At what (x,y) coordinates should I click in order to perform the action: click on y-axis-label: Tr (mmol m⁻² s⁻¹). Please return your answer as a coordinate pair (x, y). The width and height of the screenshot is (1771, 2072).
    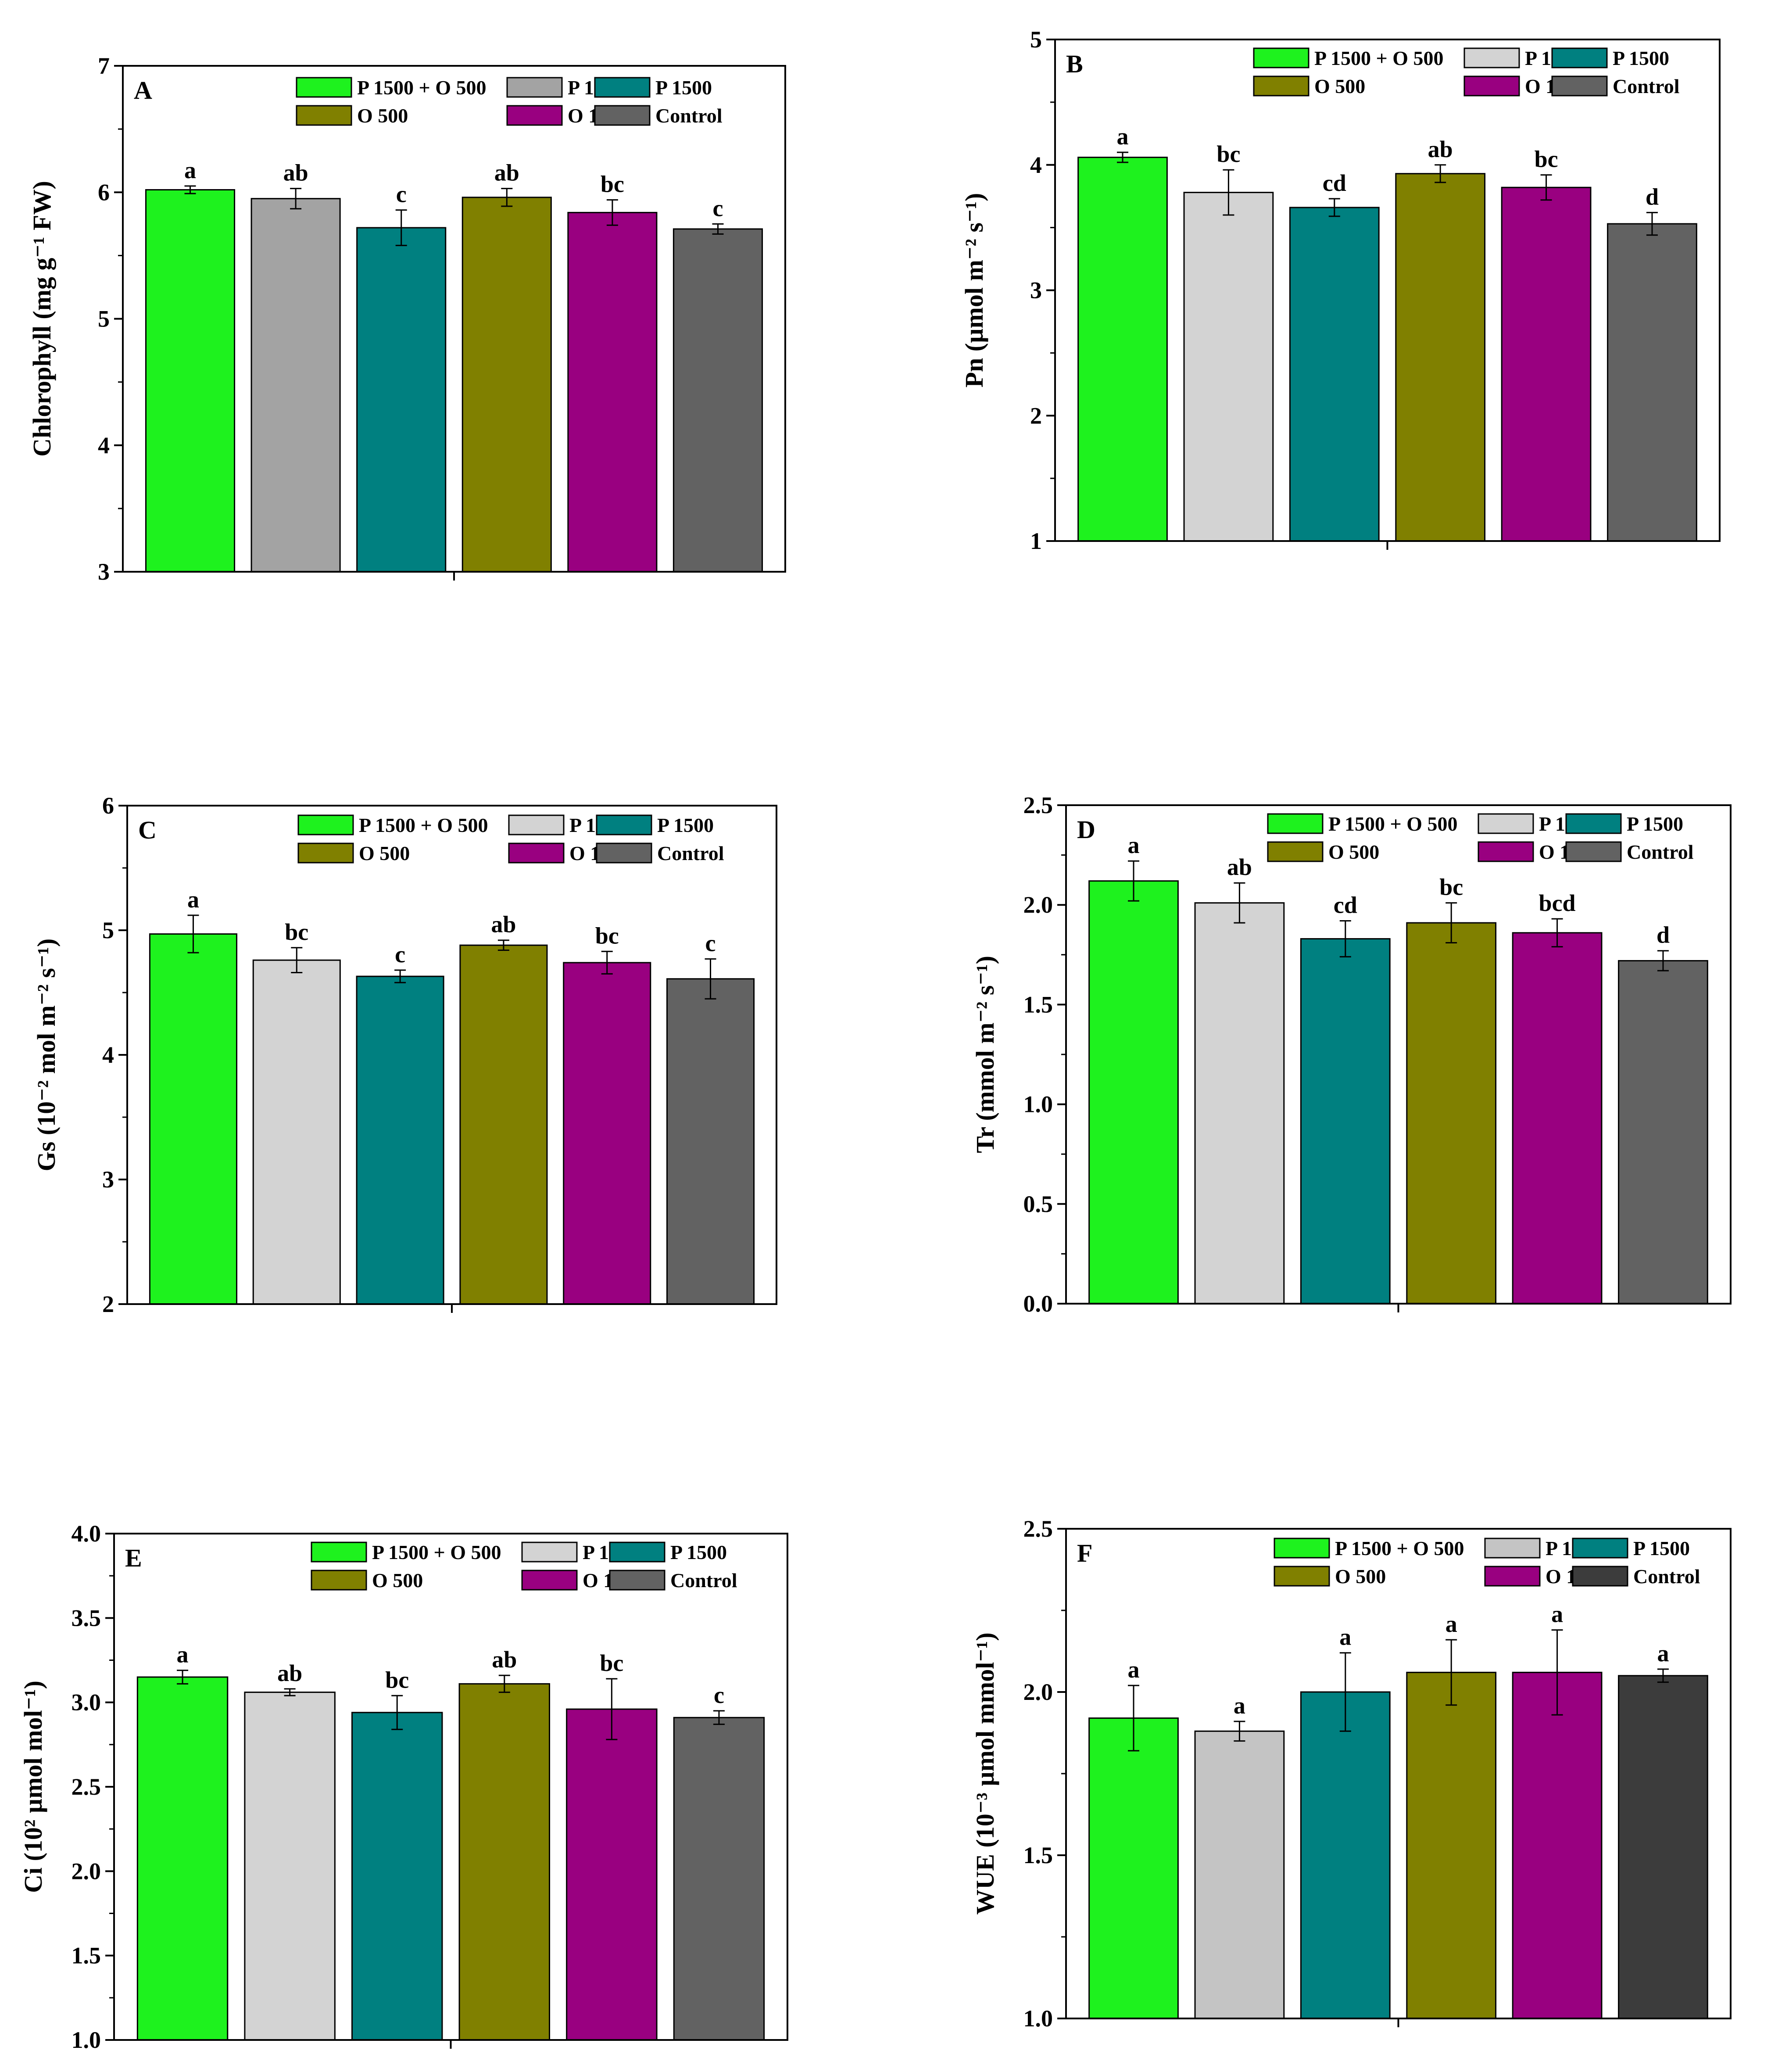
    Looking at the image, I should click on (985, 1054).